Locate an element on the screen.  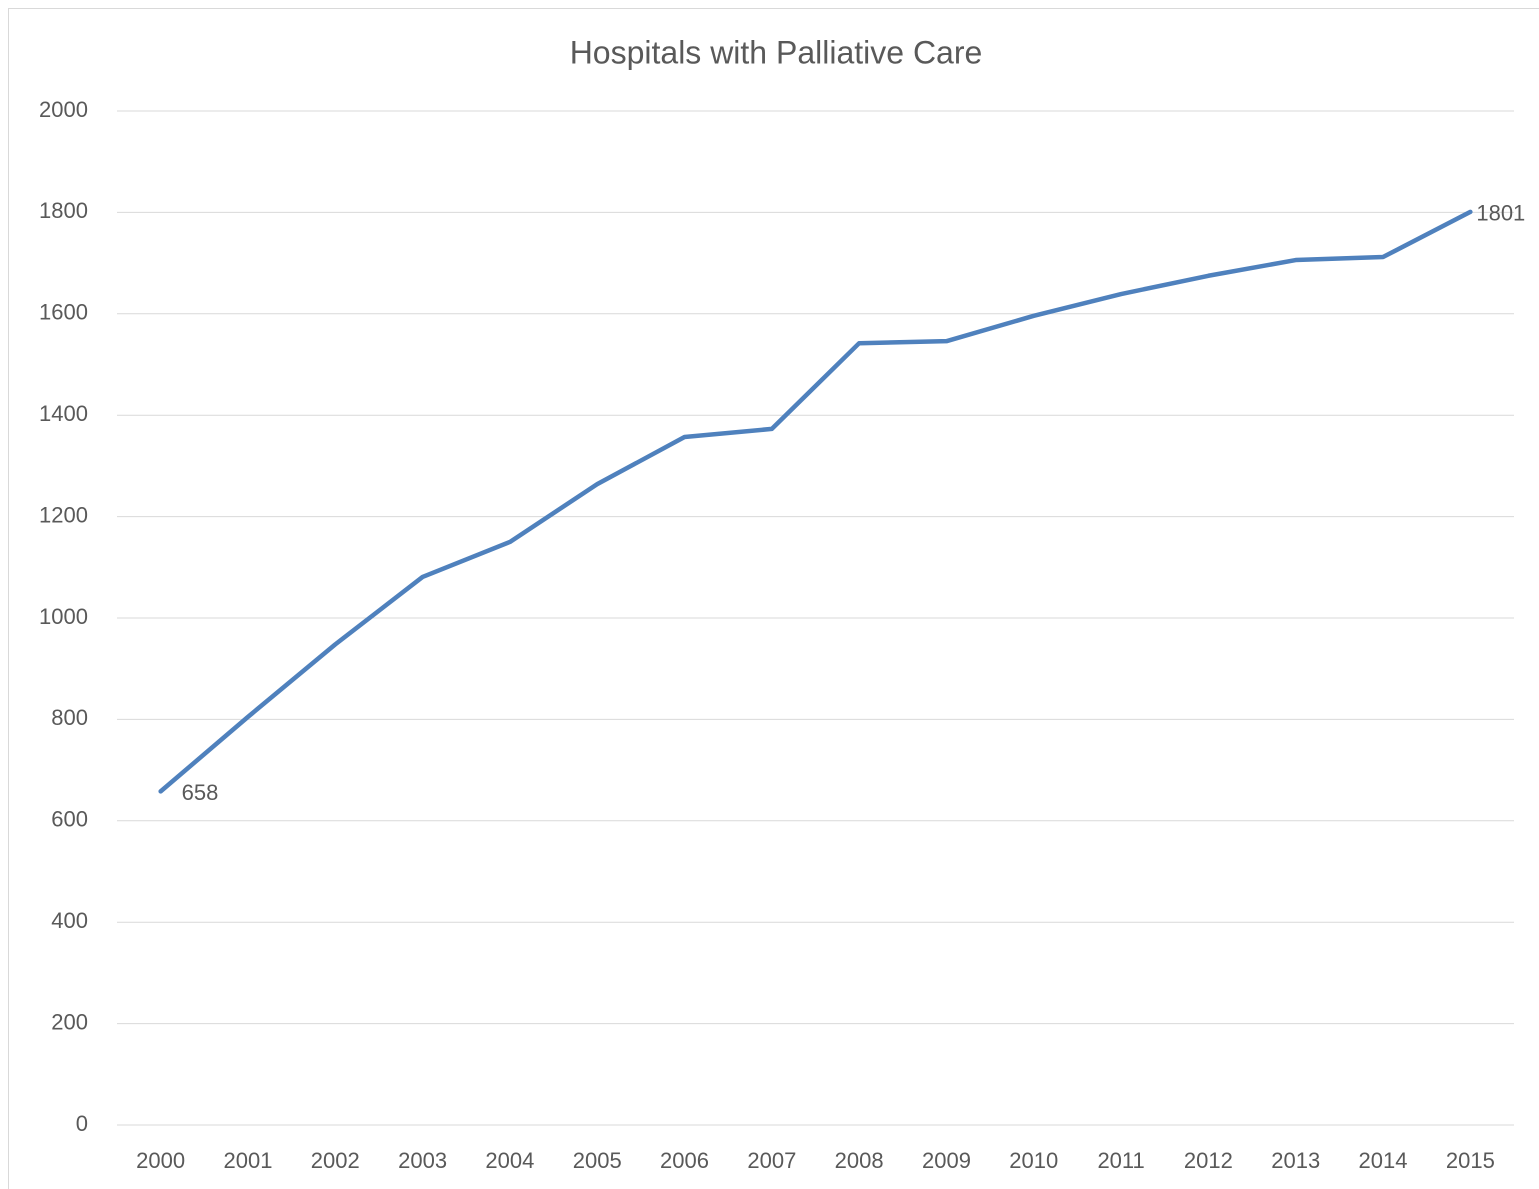
x-tick-label: 2014 is located at coordinates (1383, 1160).